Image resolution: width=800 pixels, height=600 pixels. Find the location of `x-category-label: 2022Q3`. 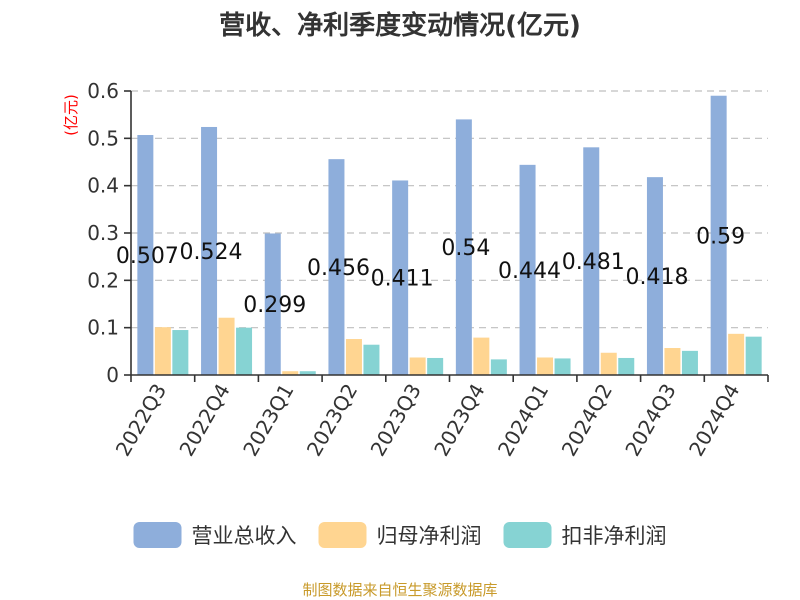

x-category-label: 2022Q3 is located at coordinates (141, 420).